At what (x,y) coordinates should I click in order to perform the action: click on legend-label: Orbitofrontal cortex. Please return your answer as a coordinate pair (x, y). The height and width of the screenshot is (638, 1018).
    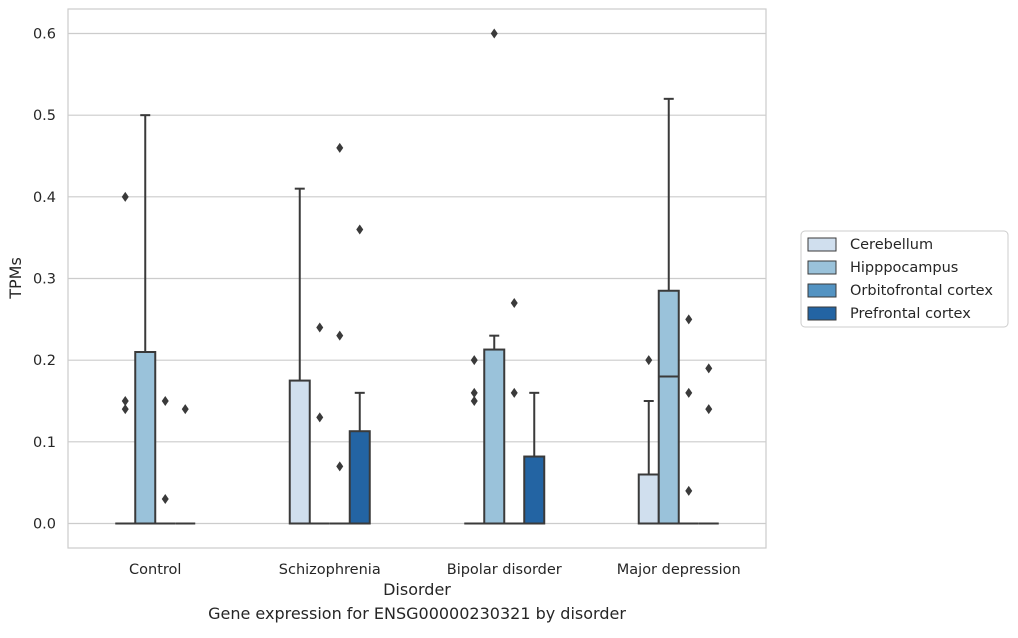
    Looking at the image, I should click on (921, 291).